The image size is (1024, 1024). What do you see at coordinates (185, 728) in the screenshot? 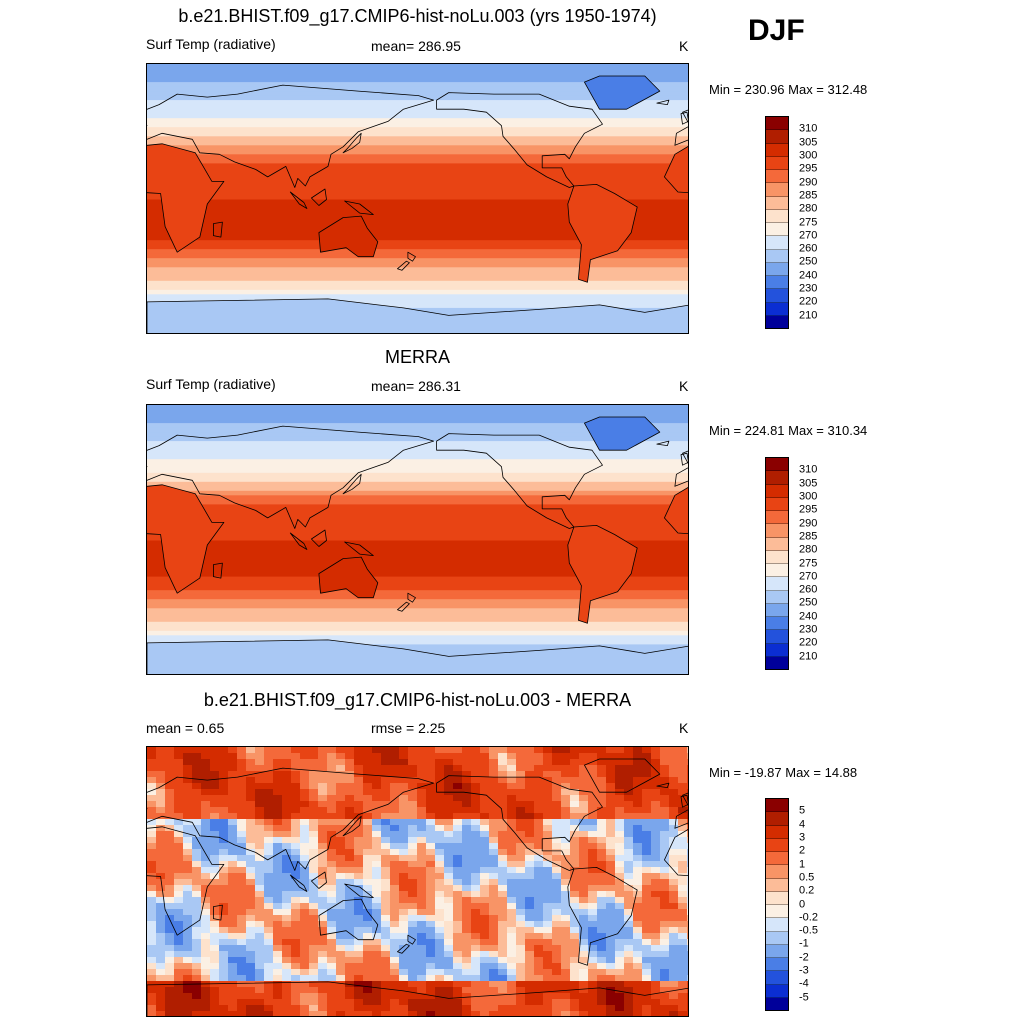
I see `panel-3-mean-label: mean = 0.65` at bounding box center [185, 728].